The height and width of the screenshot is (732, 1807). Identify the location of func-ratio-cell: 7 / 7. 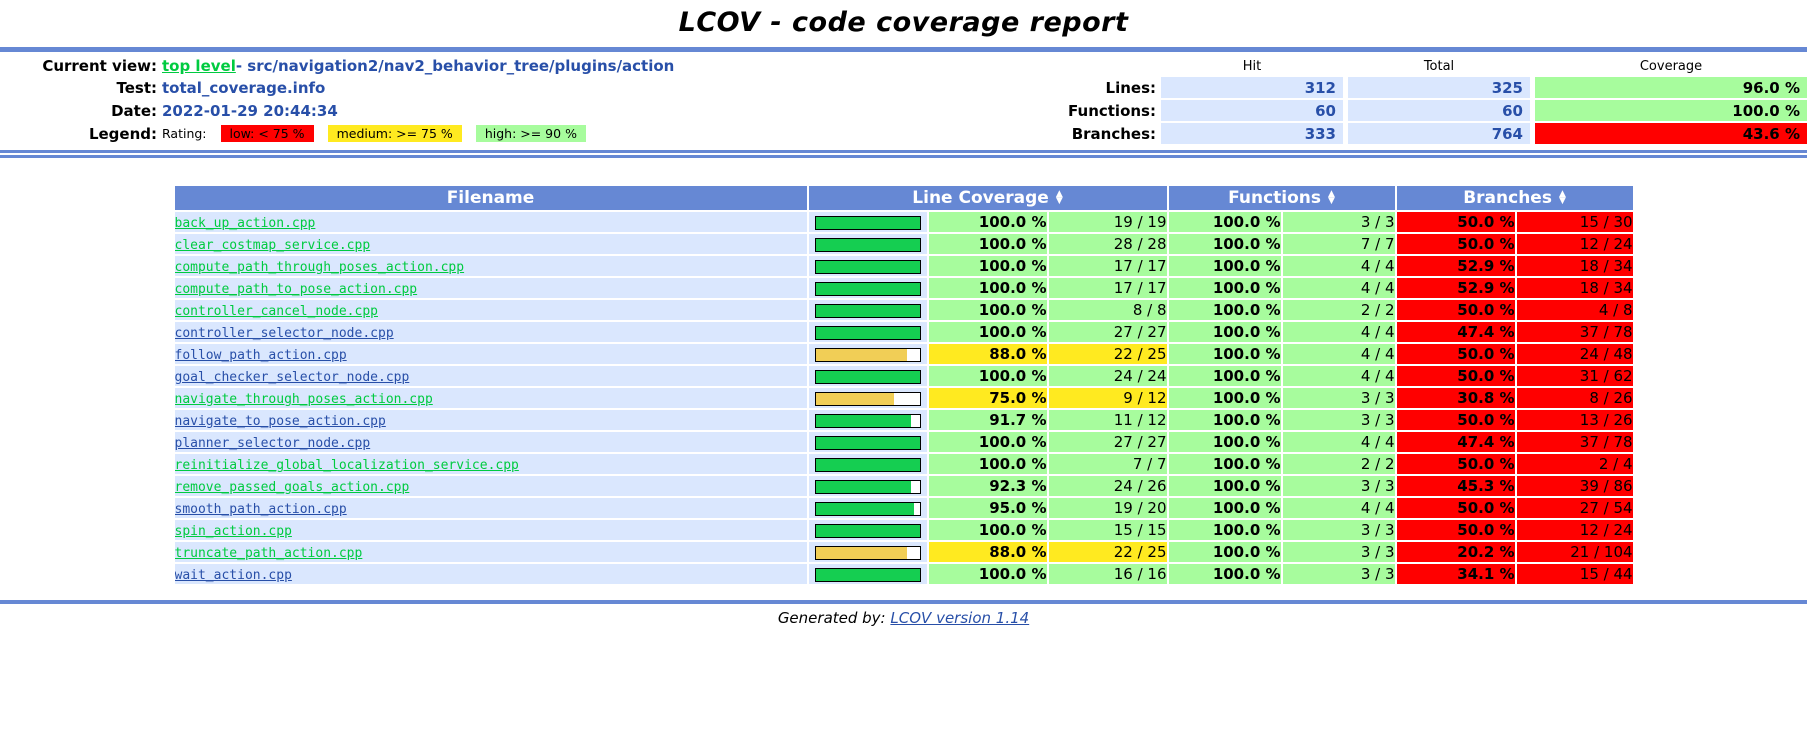
(1338, 244).